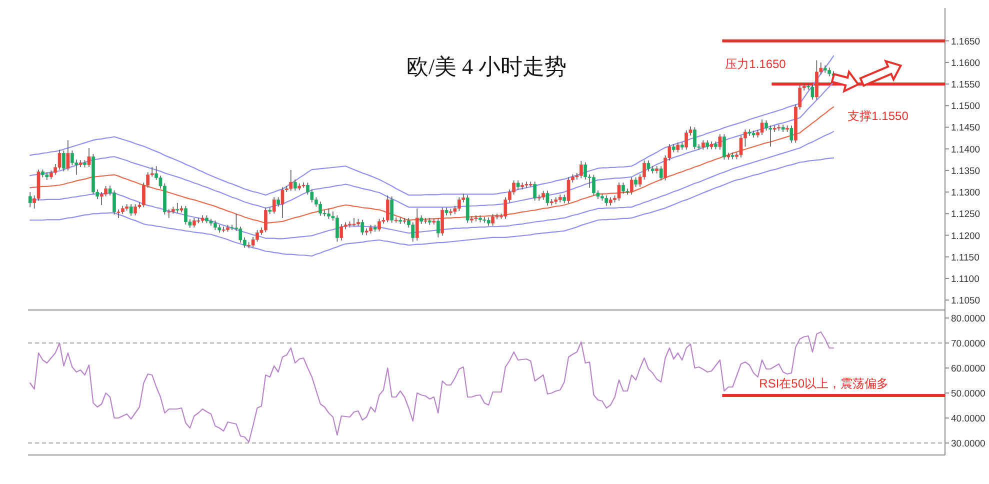 This screenshot has height=484, width=989. I want to click on y-tick-label: 1.1500, so click(965, 106).